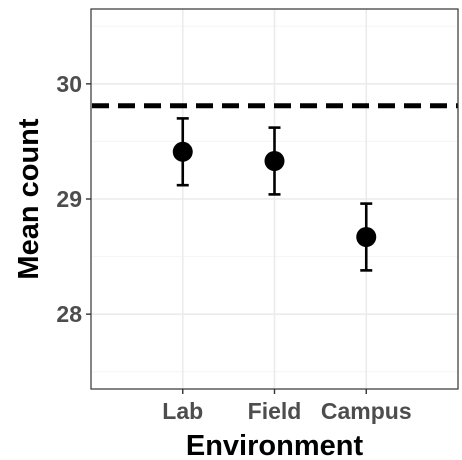 The image size is (462, 460). I want to click on y-tick-label: 28, so click(69, 314).